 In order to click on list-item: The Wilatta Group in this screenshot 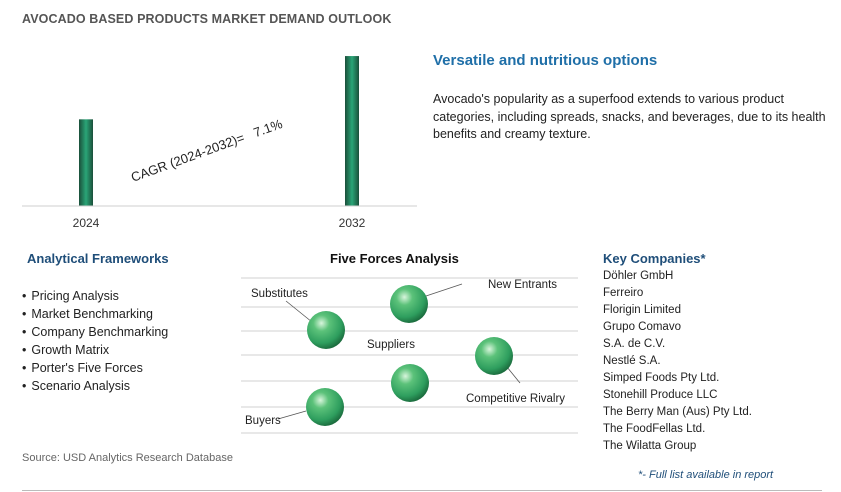, I will do `click(650, 446)`.